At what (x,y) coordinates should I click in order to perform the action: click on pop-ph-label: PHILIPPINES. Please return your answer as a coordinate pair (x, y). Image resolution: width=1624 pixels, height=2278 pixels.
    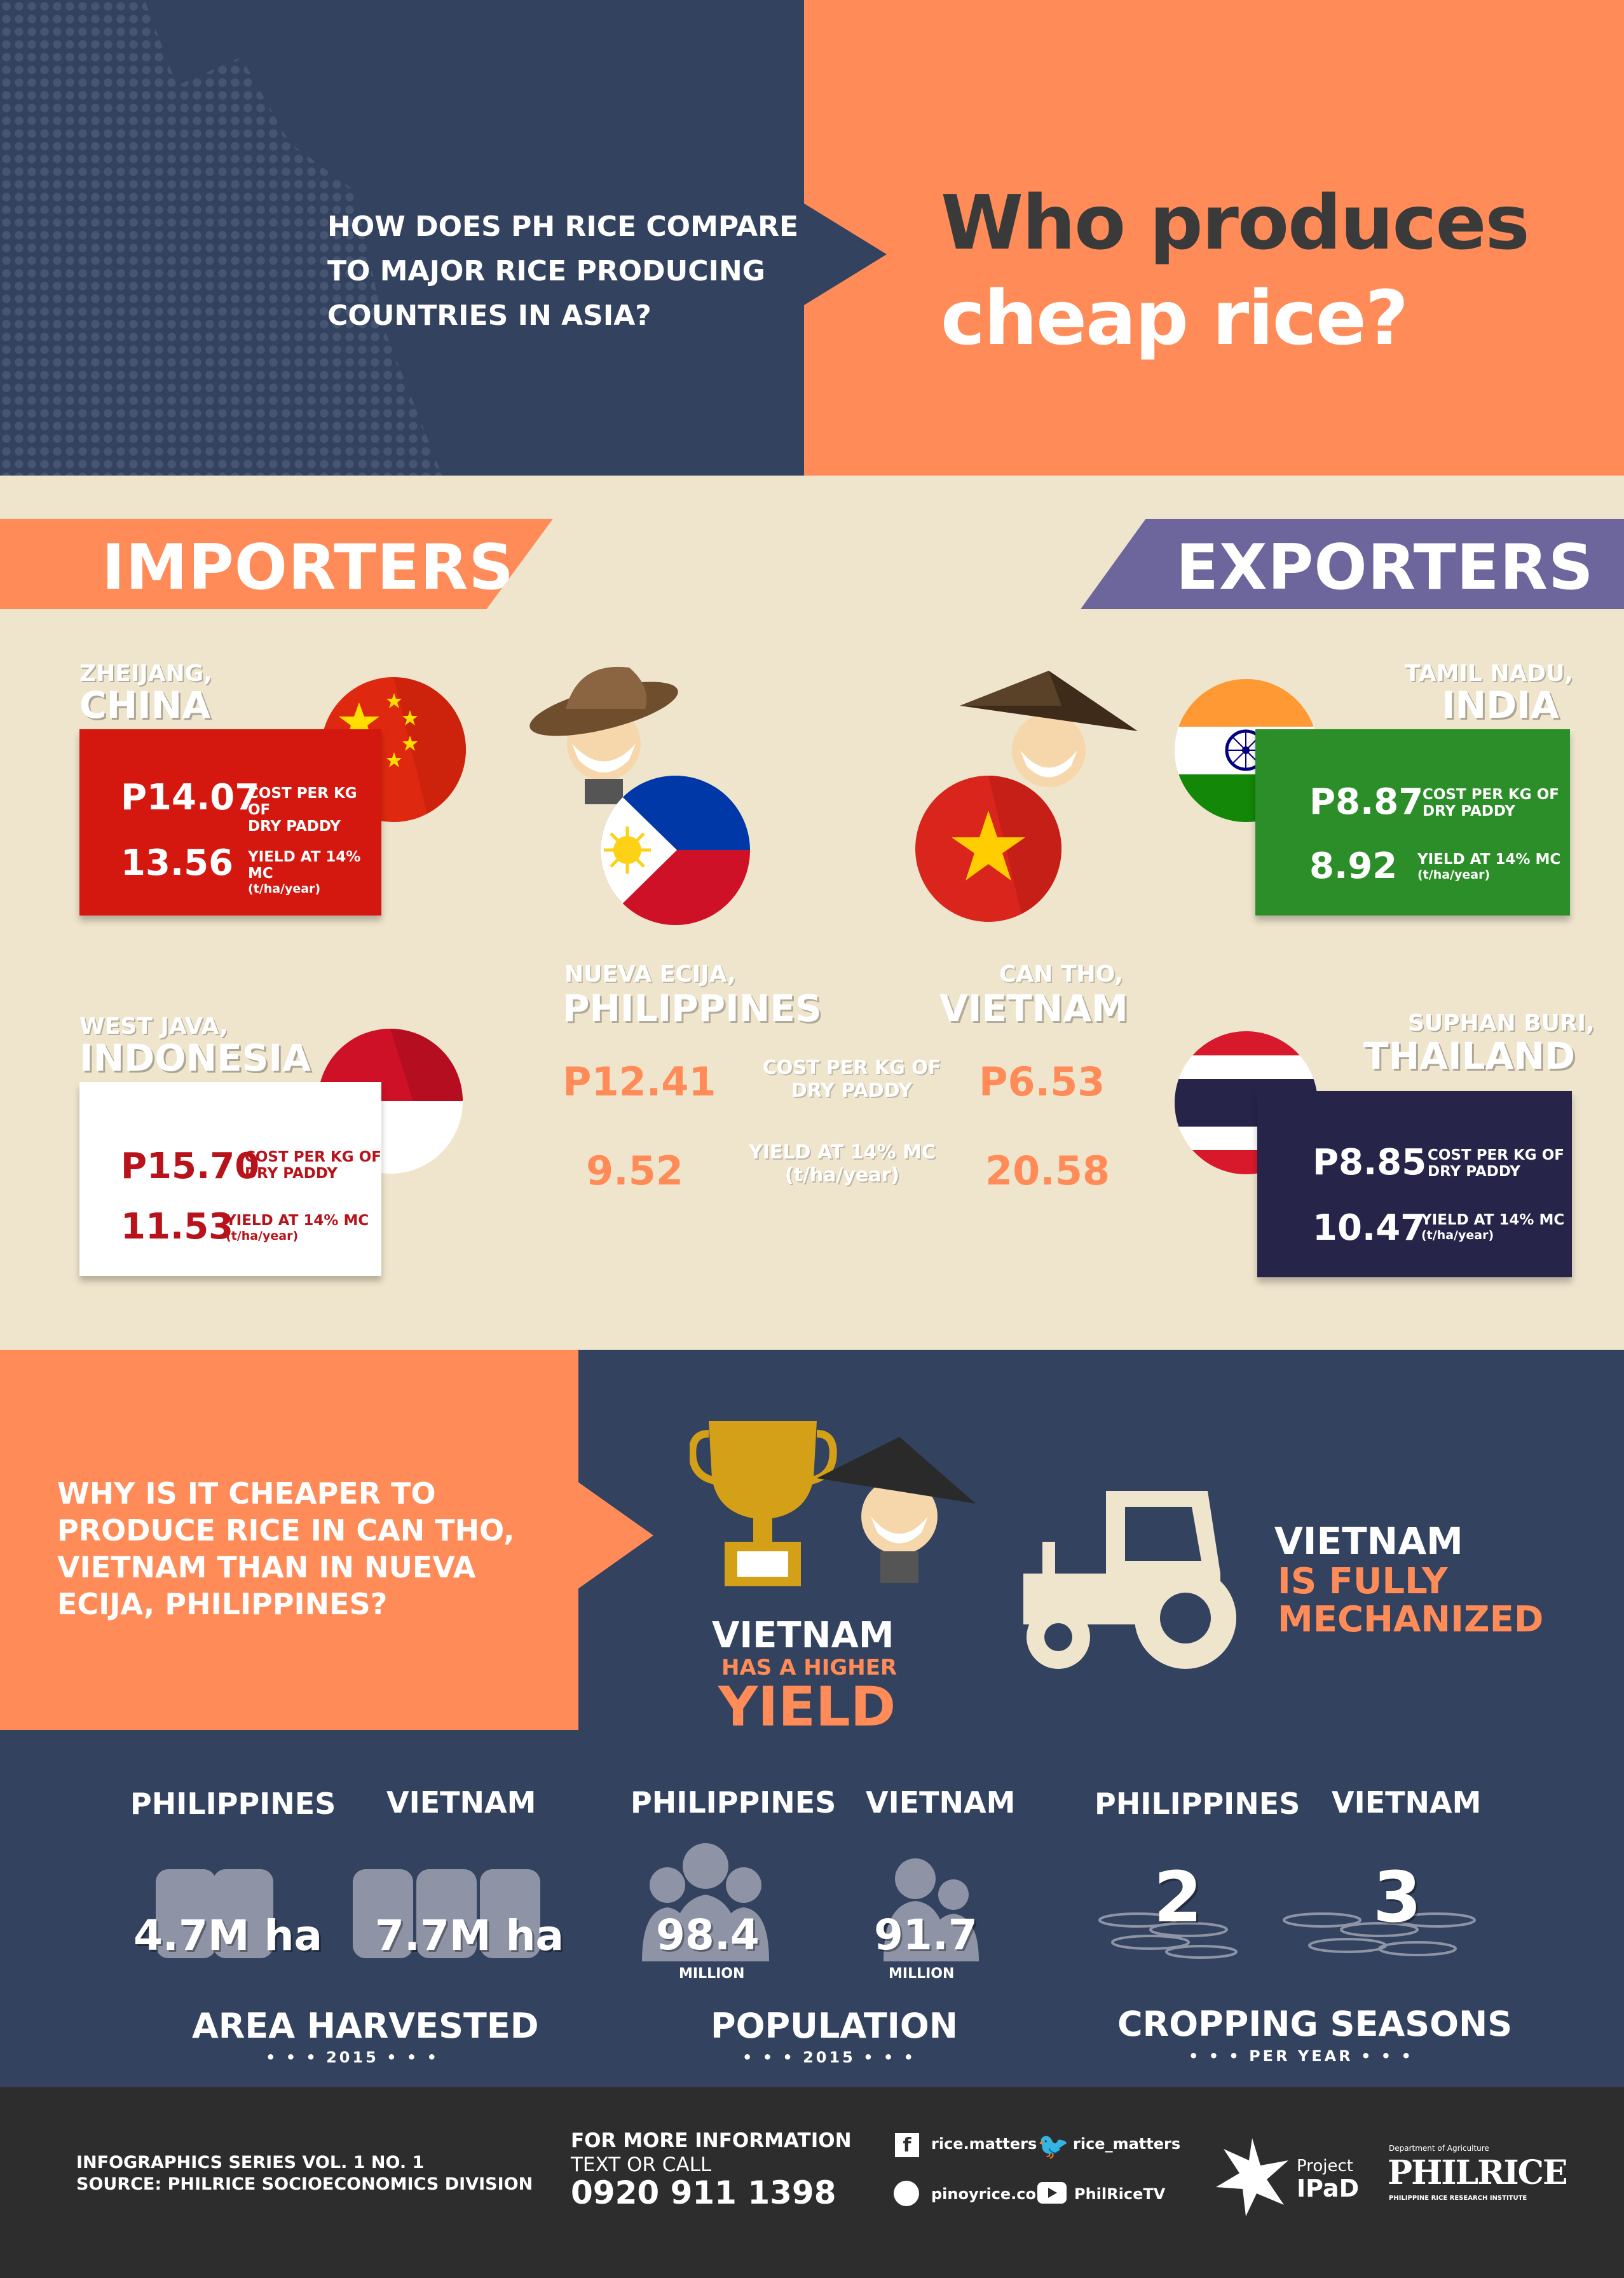
    Looking at the image, I should click on (734, 1802).